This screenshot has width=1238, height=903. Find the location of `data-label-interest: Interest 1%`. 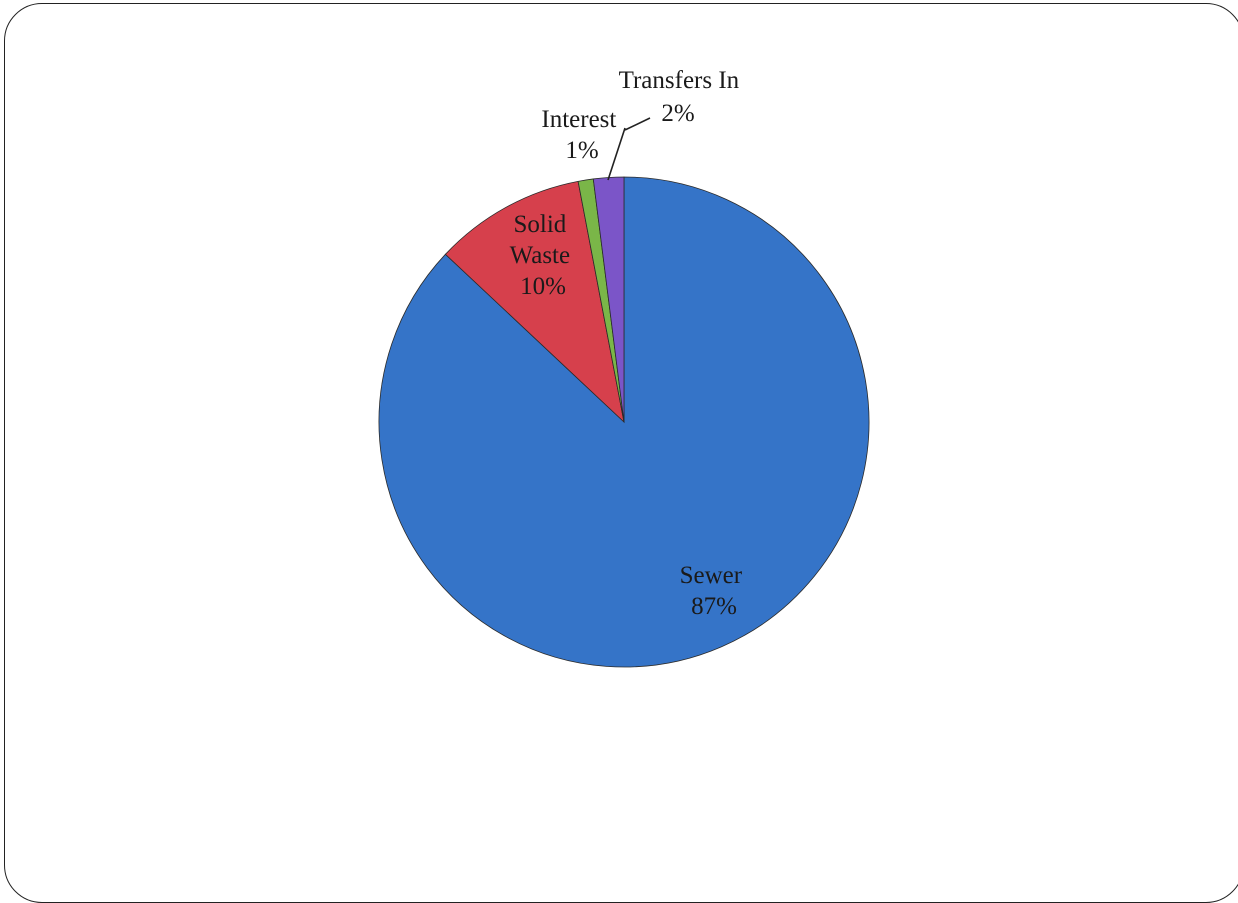

data-label-interest: Interest 1% is located at coordinates (581, 135).